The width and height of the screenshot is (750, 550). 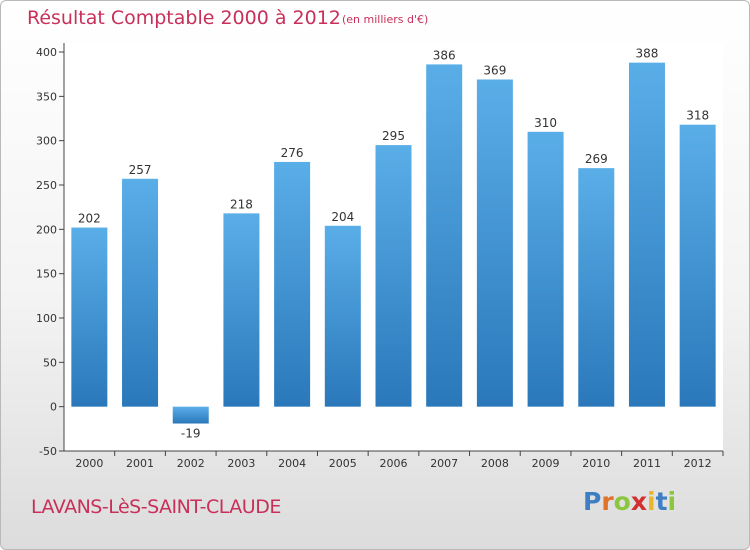 I want to click on bar-2011, so click(x=646, y=234).